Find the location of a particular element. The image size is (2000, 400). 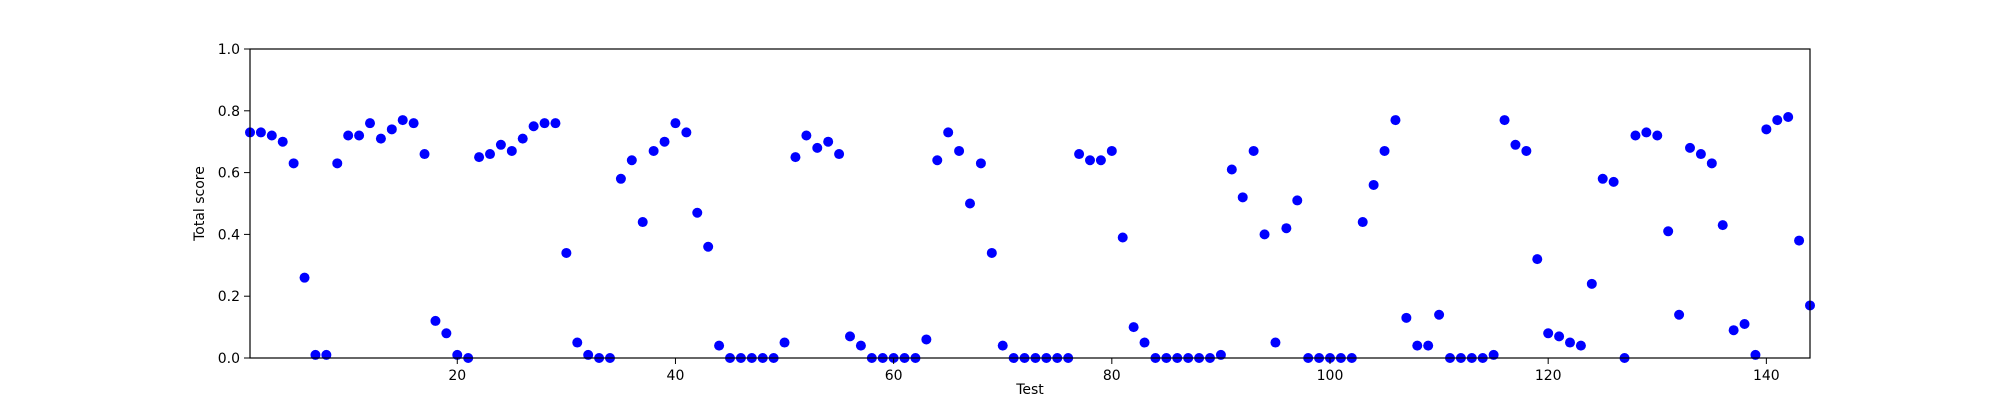

y-tick-label: 0.2 is located at coordinates (229, 297).